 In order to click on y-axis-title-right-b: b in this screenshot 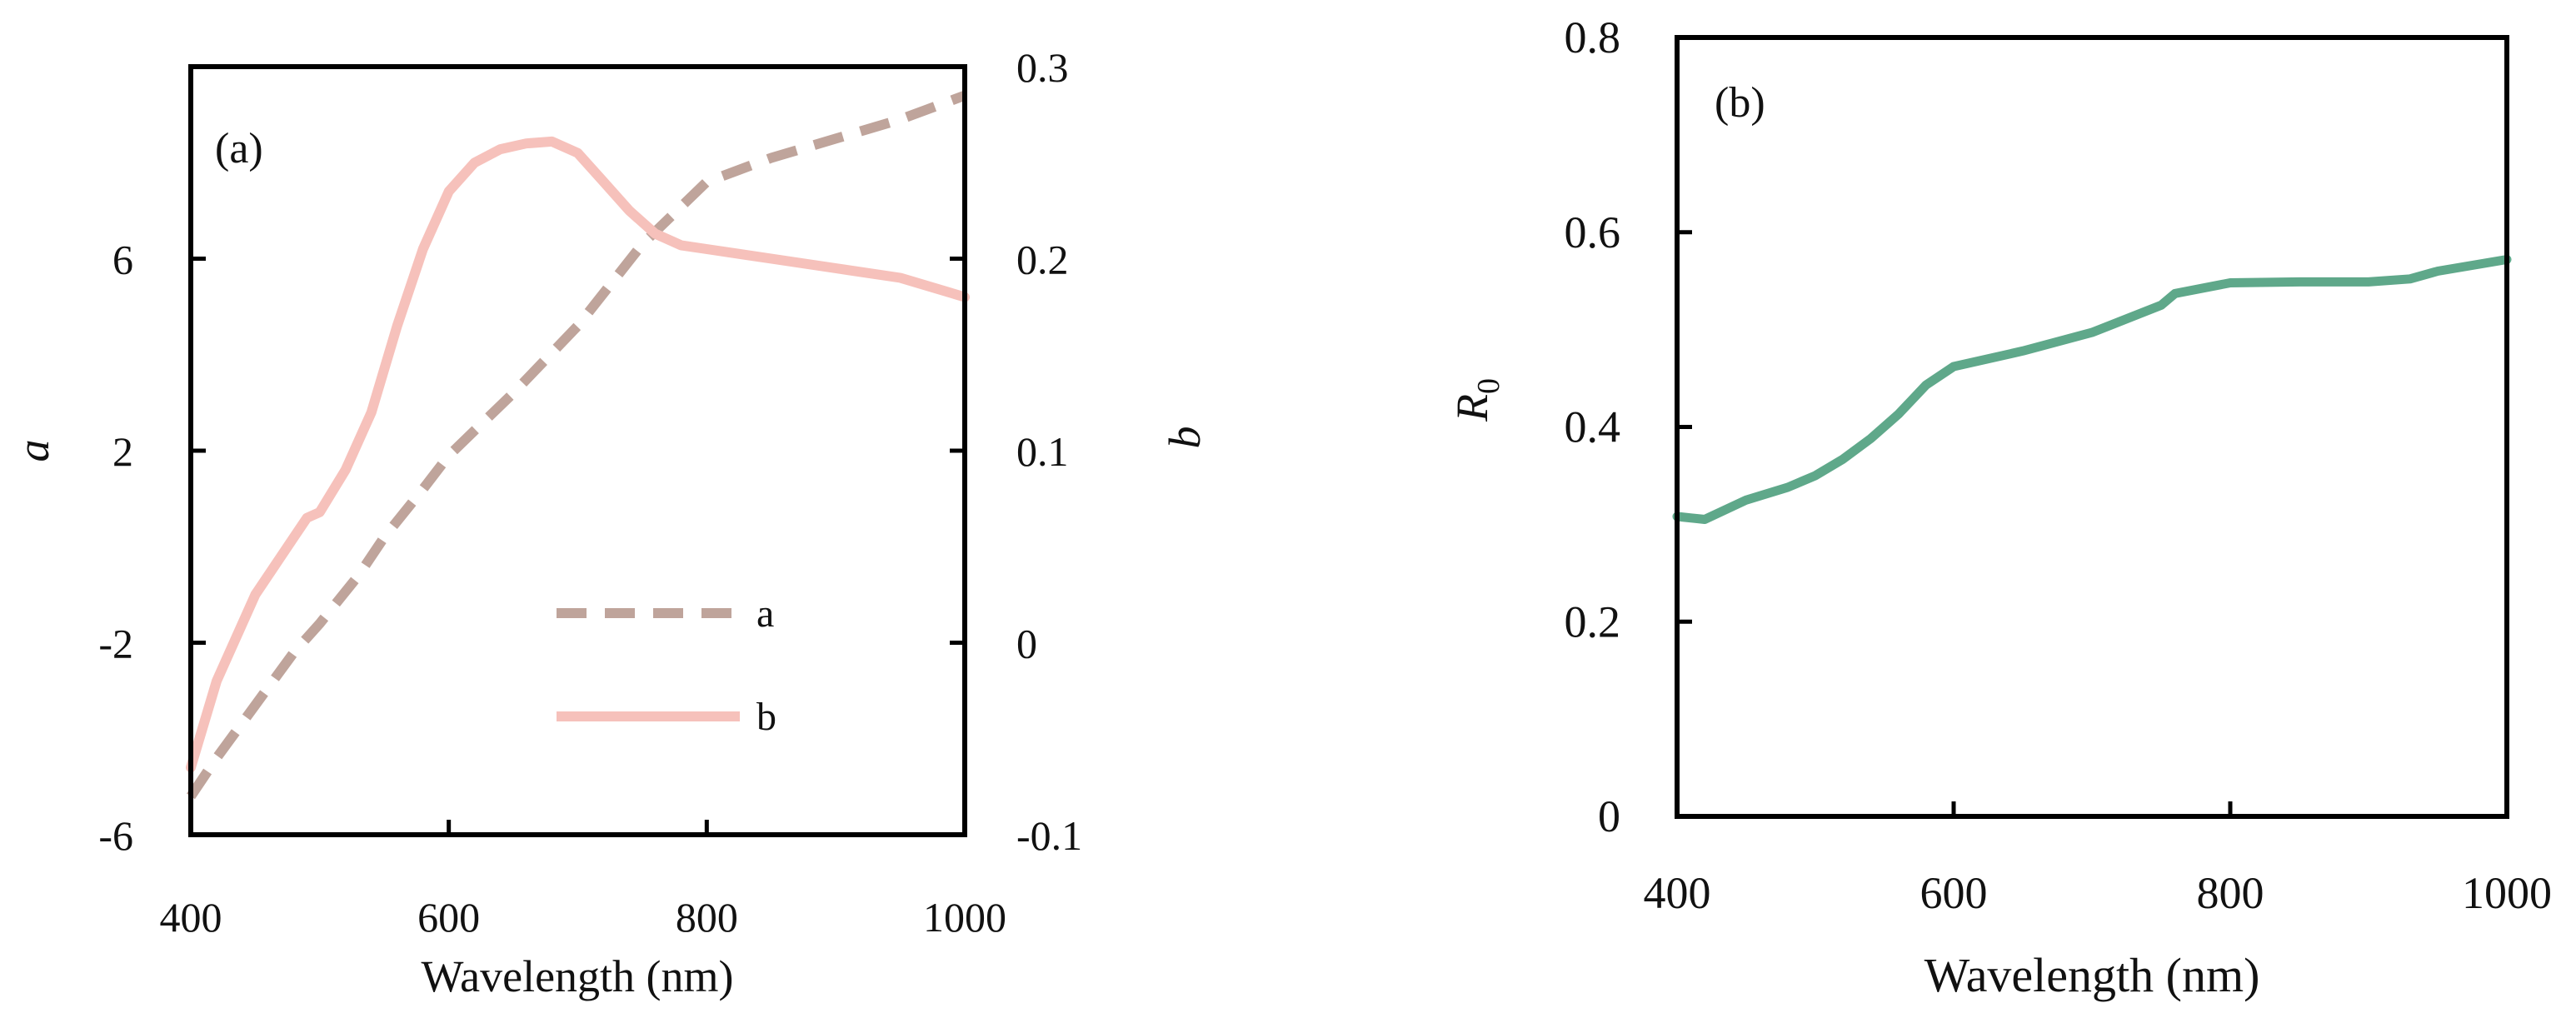, I will do `click(1185, 438)`.